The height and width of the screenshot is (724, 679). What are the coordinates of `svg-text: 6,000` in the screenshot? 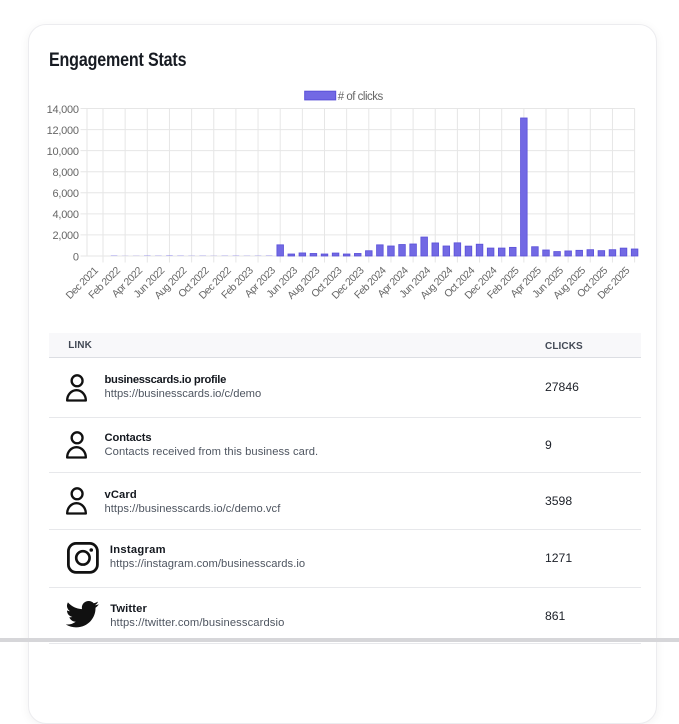 It's located at (66, 194).